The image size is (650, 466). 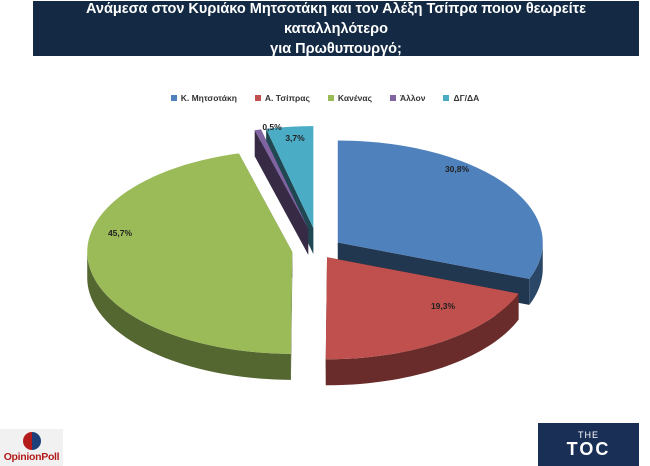 I want to click on legend-label: Άλλον, so click(x=413, y=98).